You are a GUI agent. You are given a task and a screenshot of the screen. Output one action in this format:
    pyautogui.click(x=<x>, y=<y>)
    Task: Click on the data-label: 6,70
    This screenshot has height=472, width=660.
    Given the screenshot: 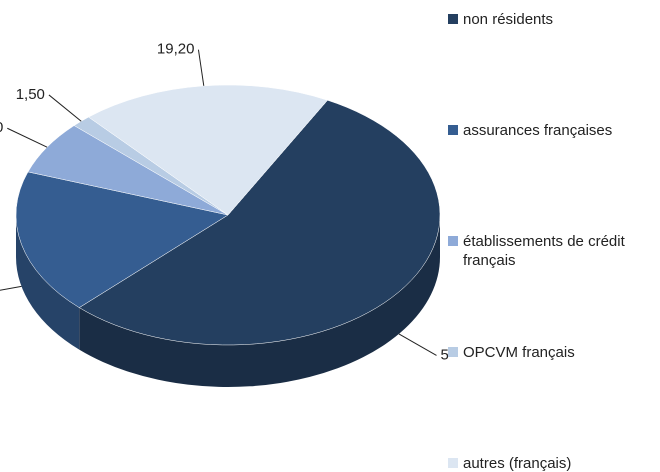 What is the action you would take?
    pyautogui.click(x=1, y=127)
    